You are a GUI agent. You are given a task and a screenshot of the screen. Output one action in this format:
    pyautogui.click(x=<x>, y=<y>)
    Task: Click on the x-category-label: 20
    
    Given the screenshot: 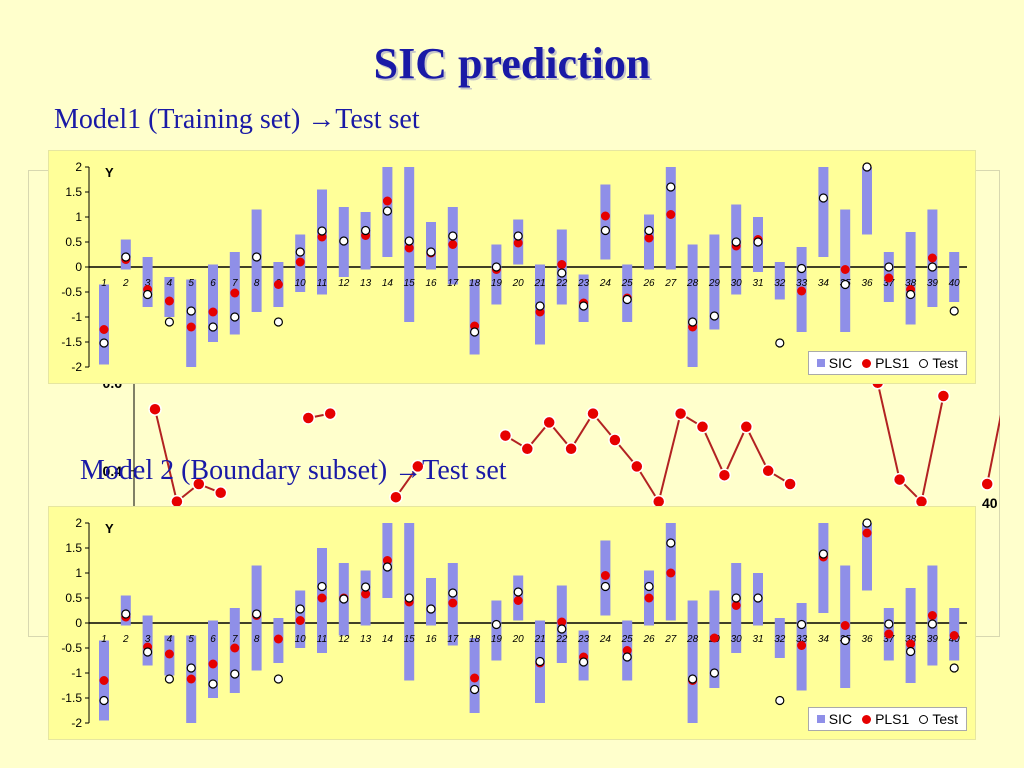 What is the action you would take?
    pyautogui.click(x=518, y=283)
    